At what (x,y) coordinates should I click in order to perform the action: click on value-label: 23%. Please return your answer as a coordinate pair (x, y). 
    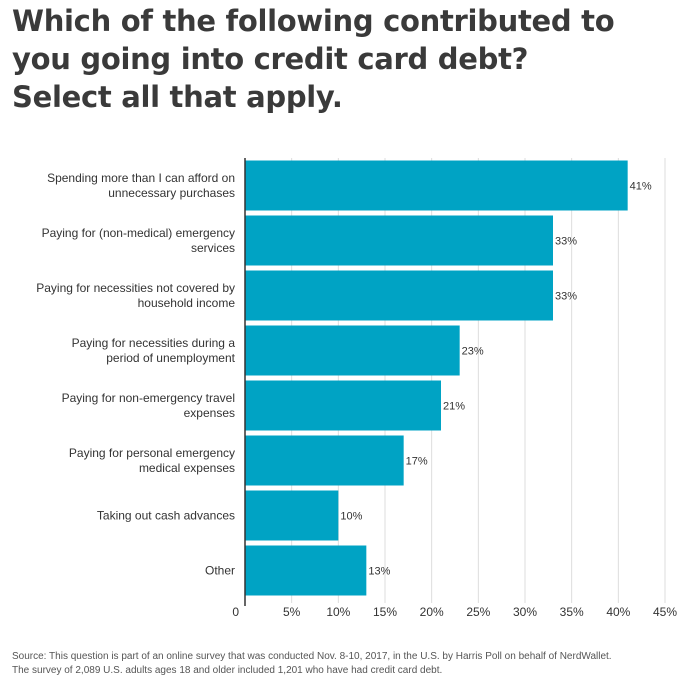
    Looking at the image, I should click on (473, 352).